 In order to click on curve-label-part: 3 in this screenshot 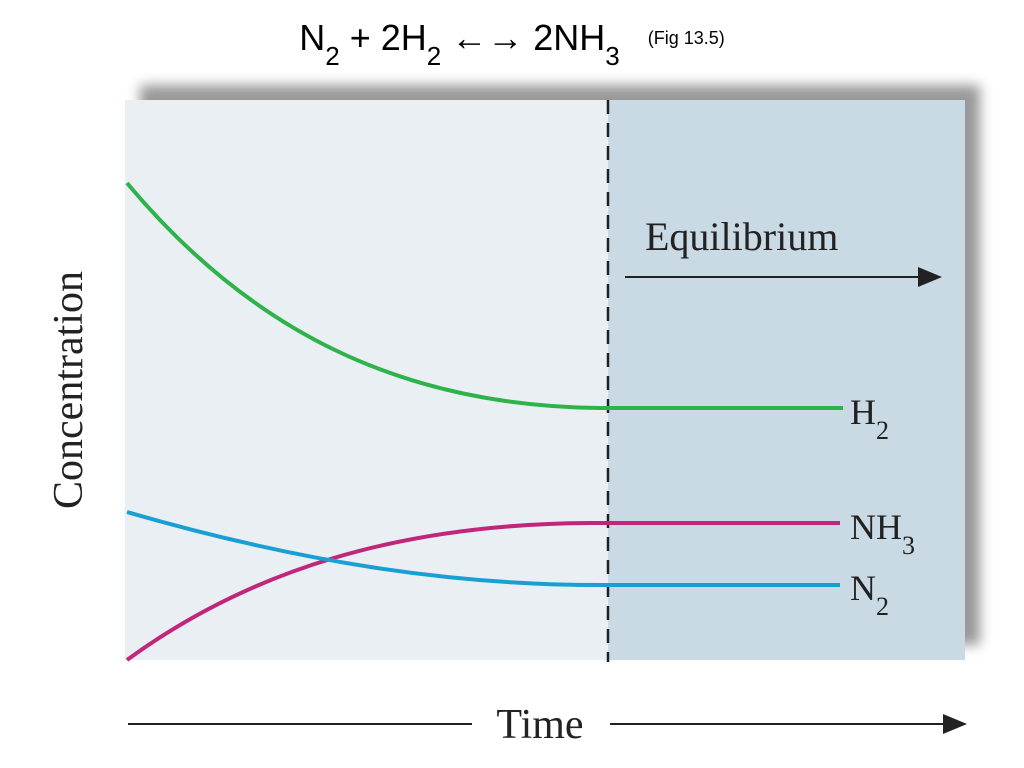, I will do `click(908, 545)`.